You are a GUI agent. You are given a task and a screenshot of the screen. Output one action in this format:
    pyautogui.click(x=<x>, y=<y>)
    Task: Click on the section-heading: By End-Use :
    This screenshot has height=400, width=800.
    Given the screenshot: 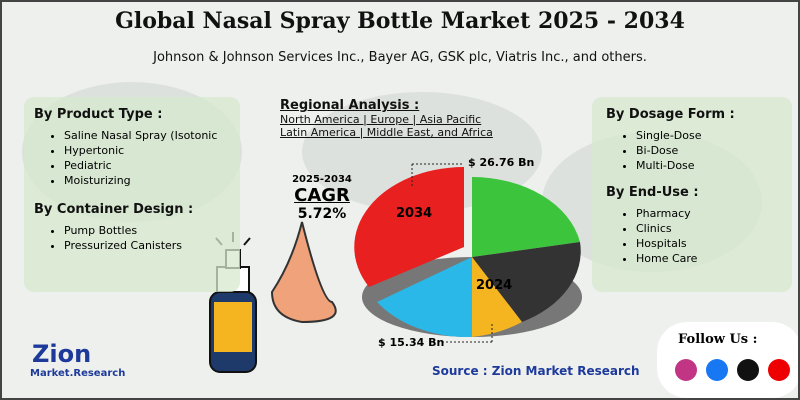 What is the action you would take?
    pyautogui.click(x=652, y=192)
    